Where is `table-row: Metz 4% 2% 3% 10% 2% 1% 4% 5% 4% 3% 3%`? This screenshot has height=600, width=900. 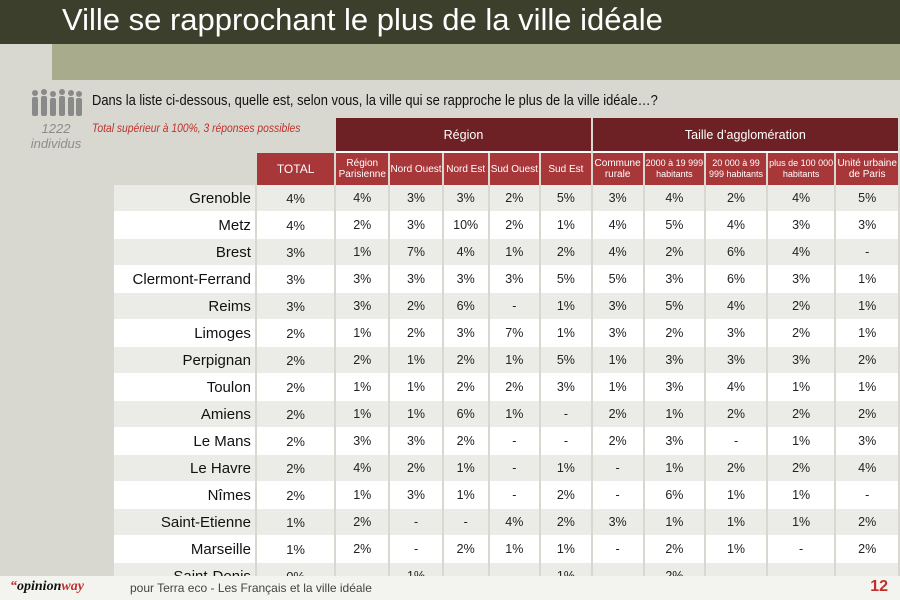 table-row: Metz 4% 2% 3% 10% 2% 1% 4% 5% 4% 3% 3% is located at coordinates (506, 225).